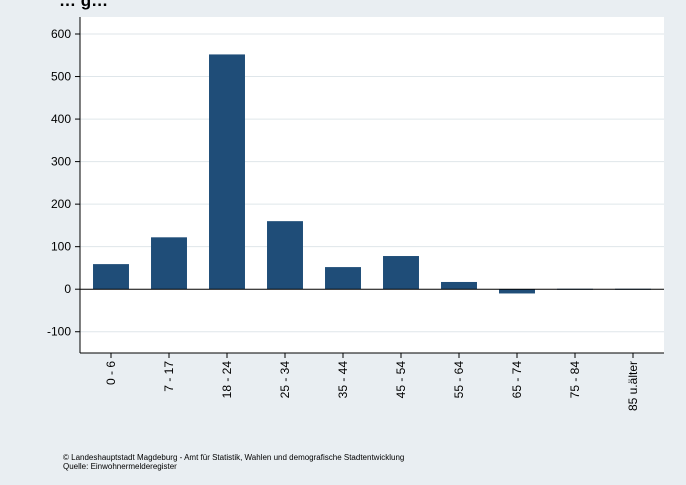 This screenshot has height=485, width=686. Describe the element at coordinates (64, 185) in the screenshot. I see `y-axis: -100 0 100 200 300 400 500 600` at that location.